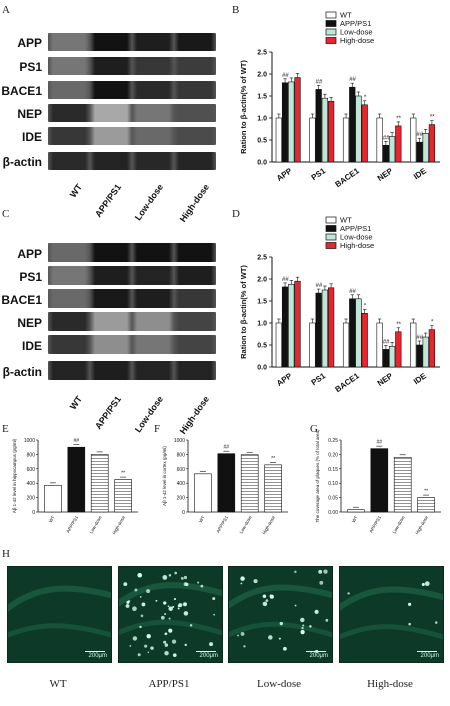 The height and width of the screenshot is (706, 450). What do you see at coordinates (333, 470) in the screenshot?
I see `y-tick-label: 0.15` at bounding box center [333, 470].